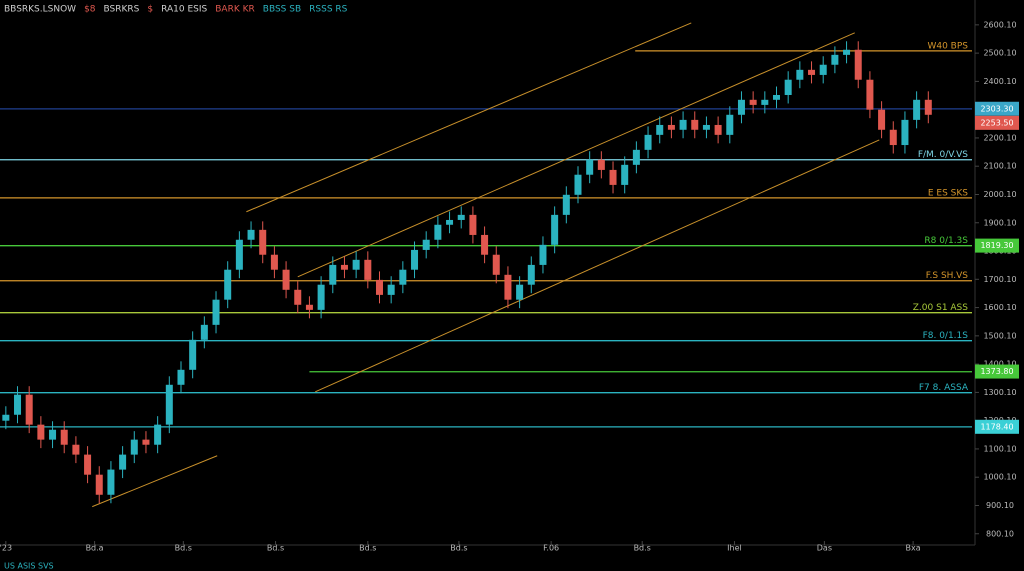 The image size is (1024, 571). Describe the element at coordinates (29, 566) in the screenshot. I see `footer: US ASIS SVS` at that location.